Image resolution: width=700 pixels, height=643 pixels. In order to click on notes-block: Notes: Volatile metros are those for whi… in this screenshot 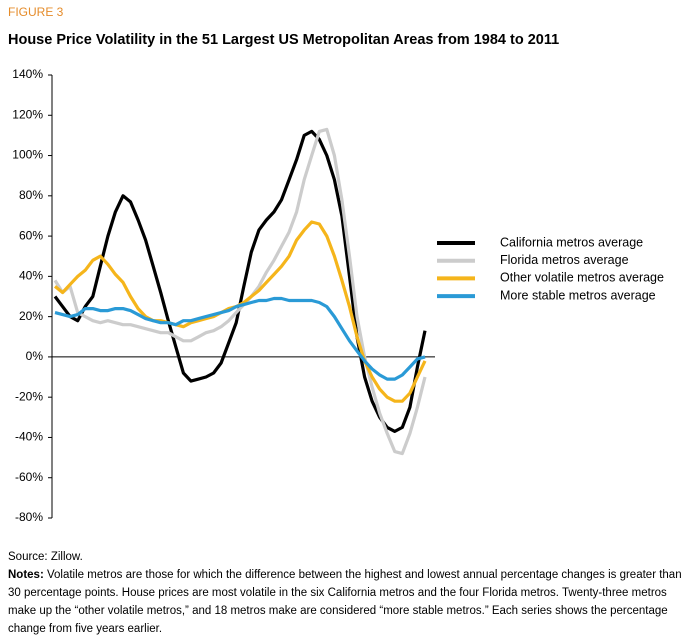, I will do `click(350, 602)`.